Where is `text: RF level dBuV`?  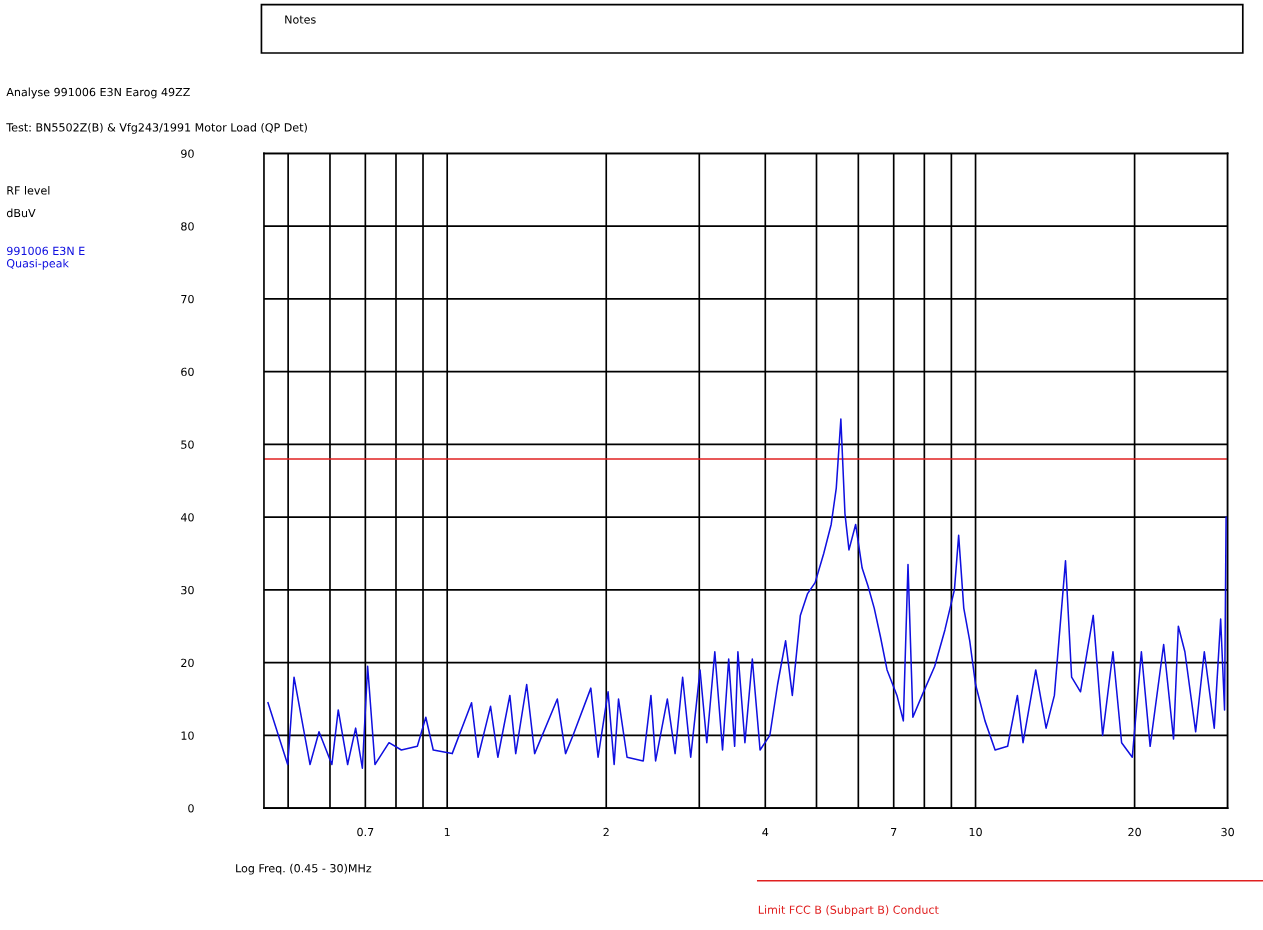
text: RF level dBuV is located at coordinates (28, 202).